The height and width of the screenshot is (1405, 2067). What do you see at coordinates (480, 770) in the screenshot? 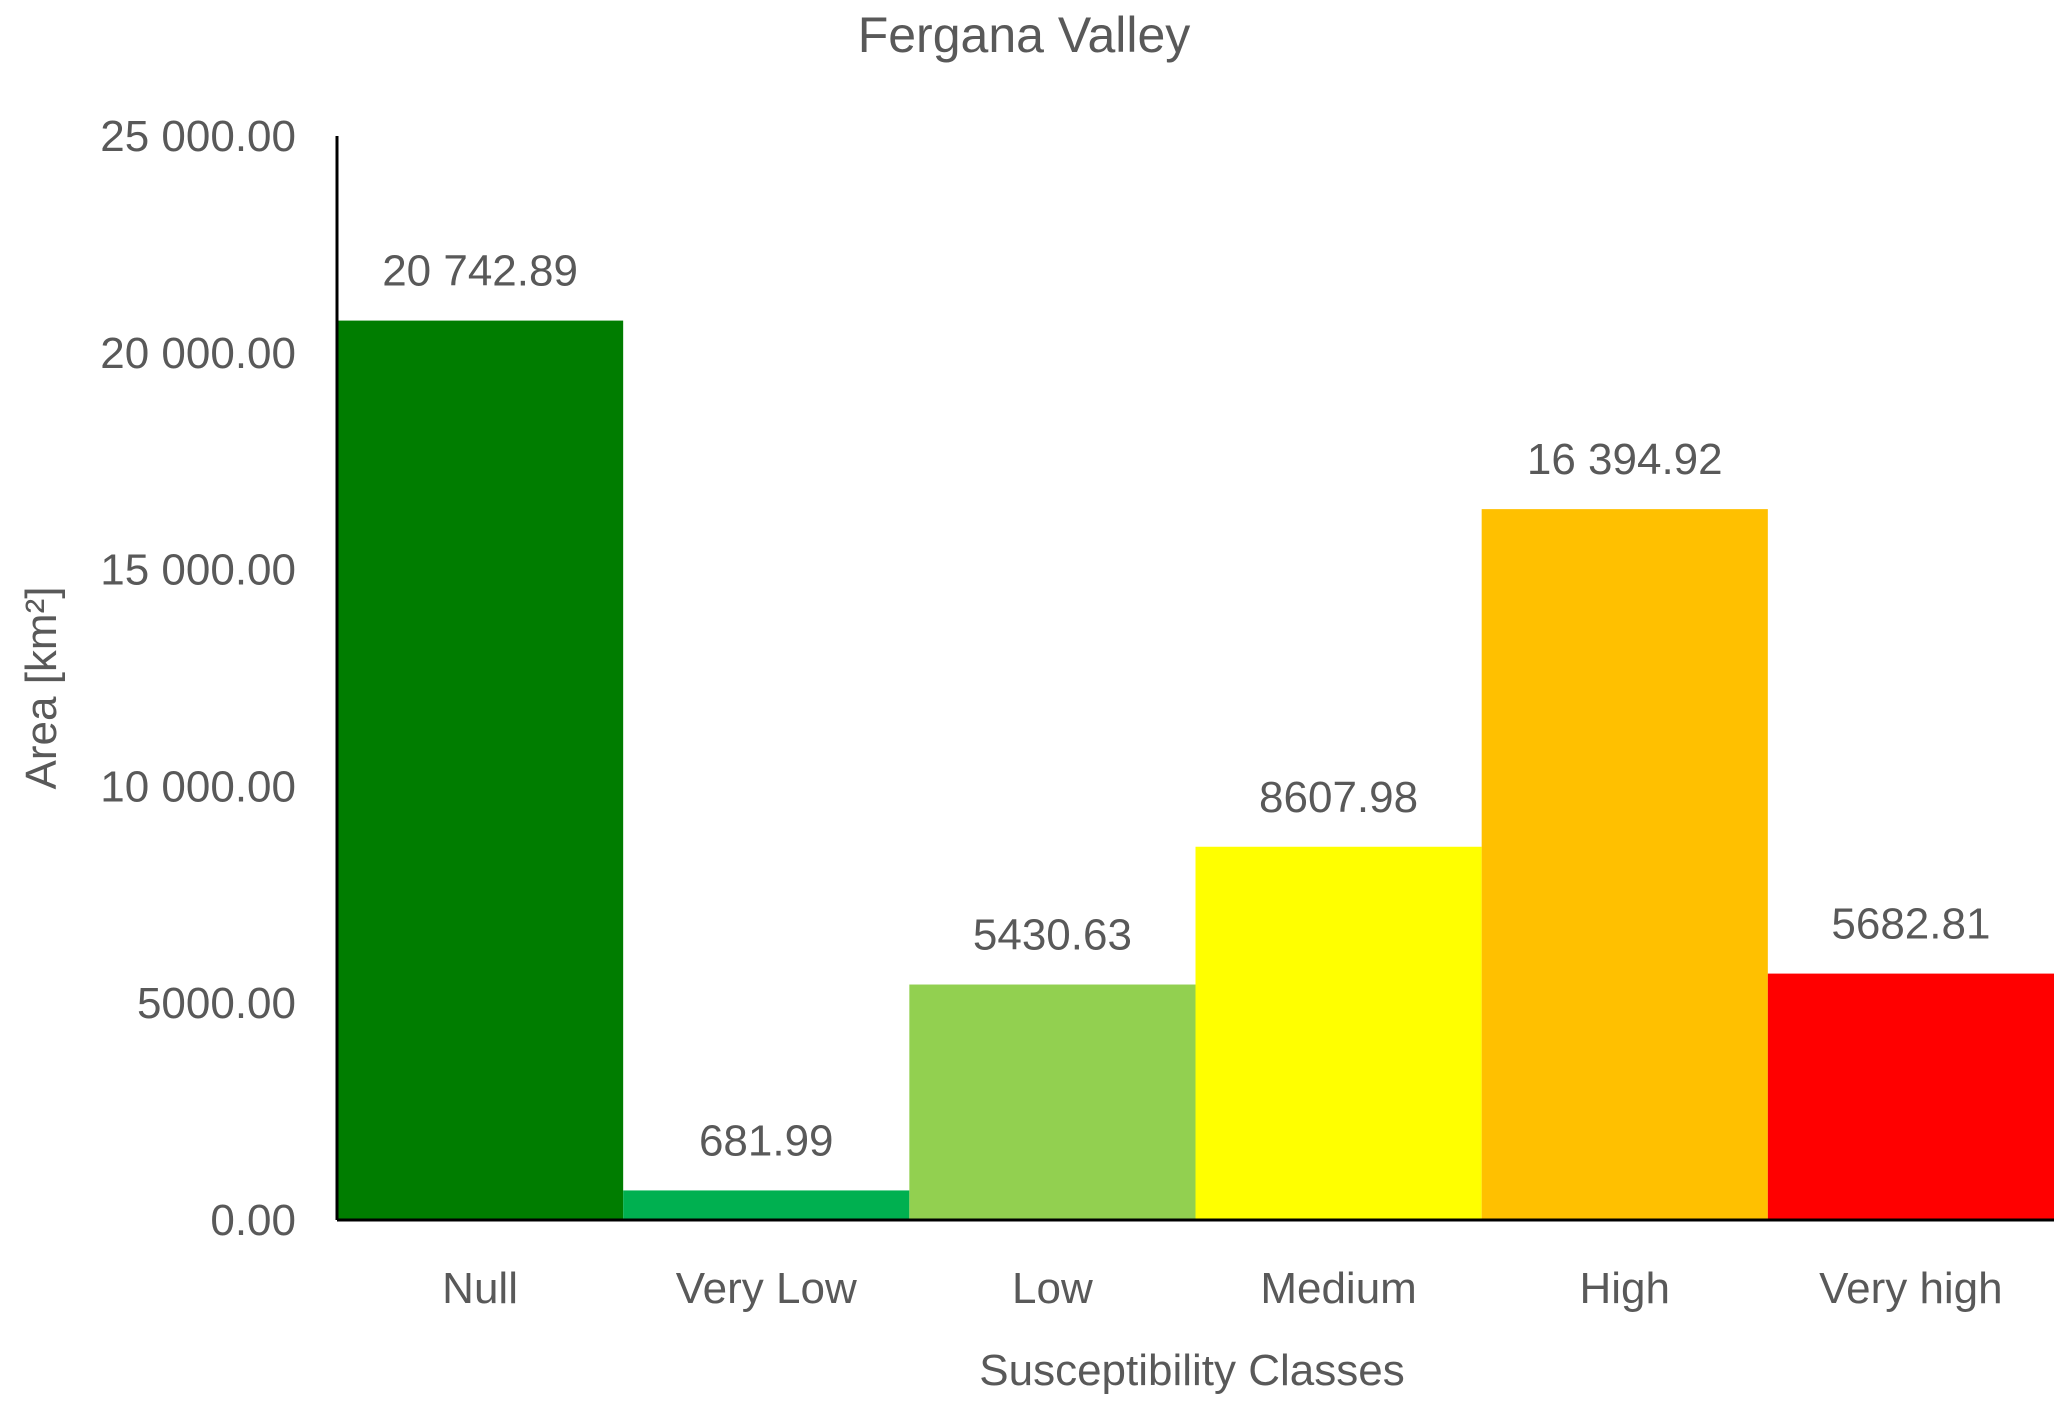
I see `bar-null` at bounding box center [480, 770].